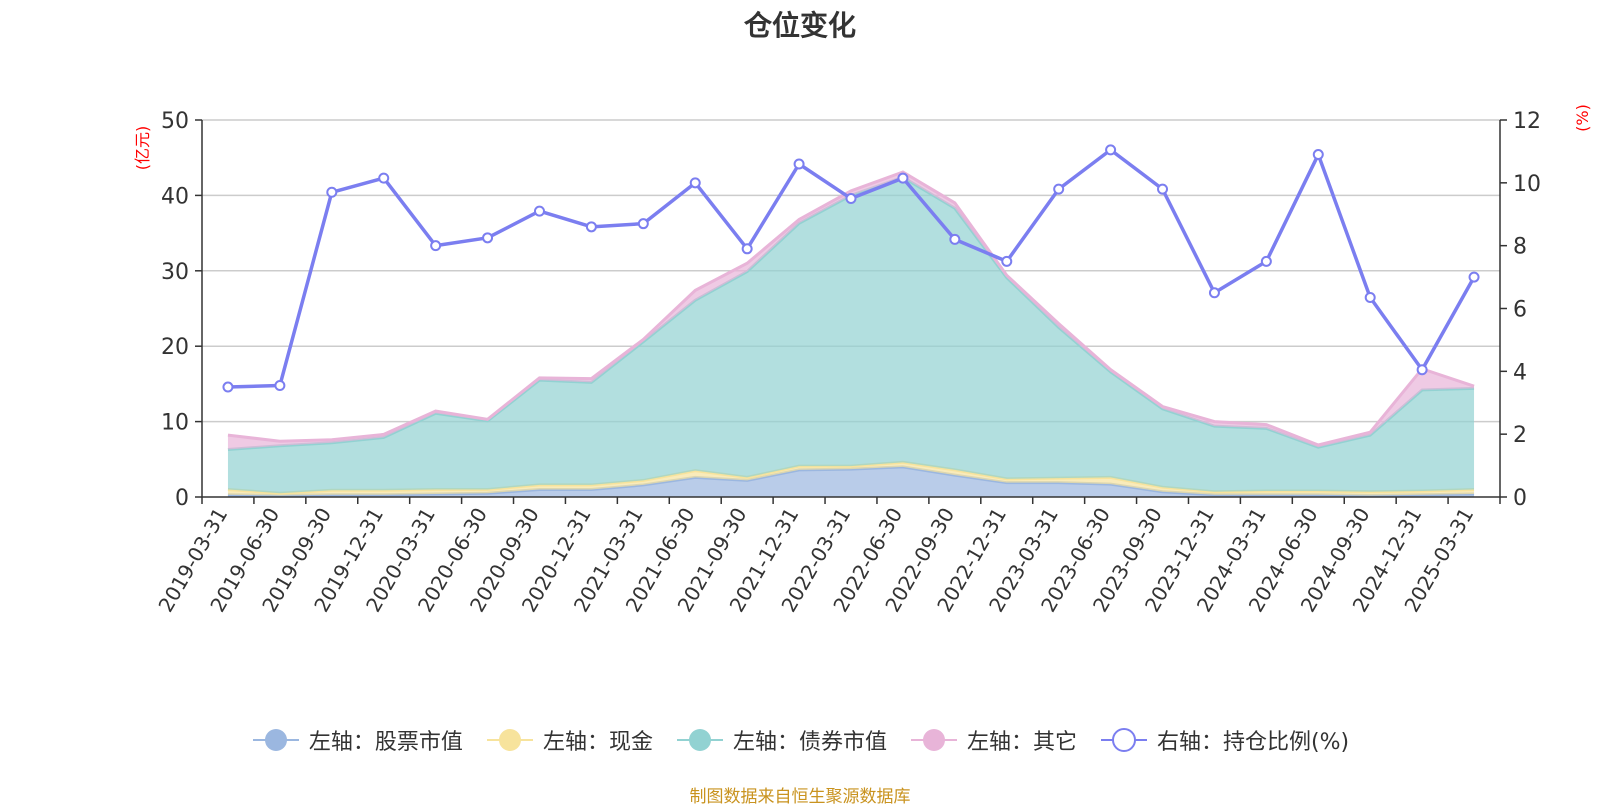 Image resolution: width=1600 pixels, height=807 pixels. I want to click on legend-item-position-ratio: 右轴：持仓比例(%), so click(1224, 740).